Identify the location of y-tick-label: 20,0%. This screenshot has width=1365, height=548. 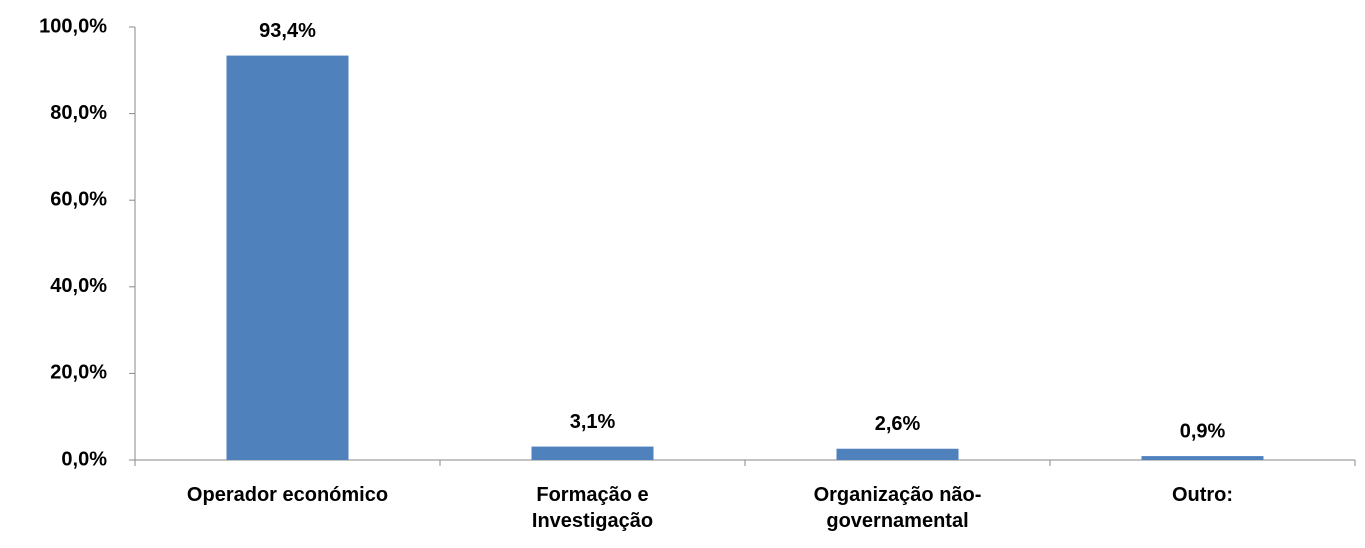
(78, 373).